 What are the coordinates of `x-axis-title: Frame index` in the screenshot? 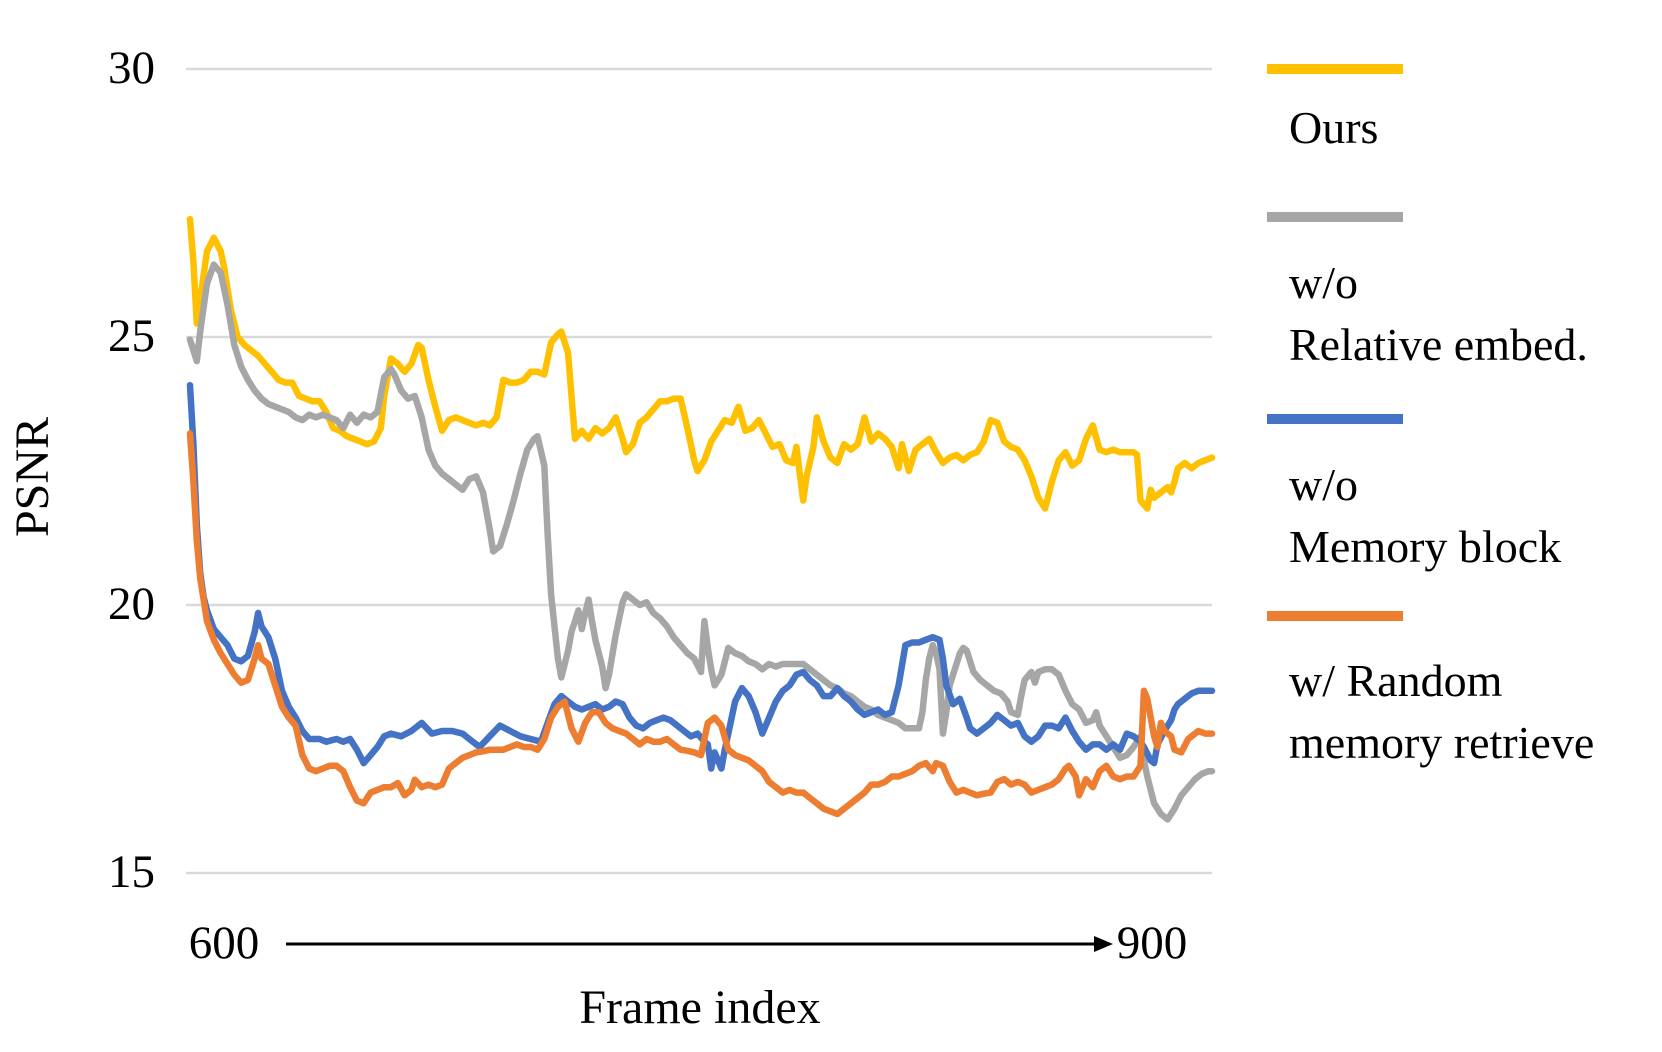 It's located at (700, 1007).